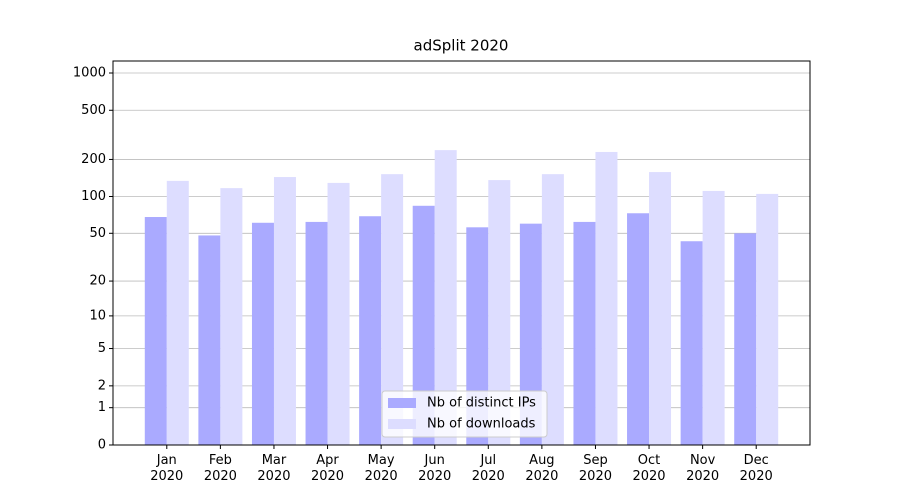  What do you see at coordinates (93, 110) in the screenshot?
I see `y-tick-label: 500` at bounding box center [93, 110].